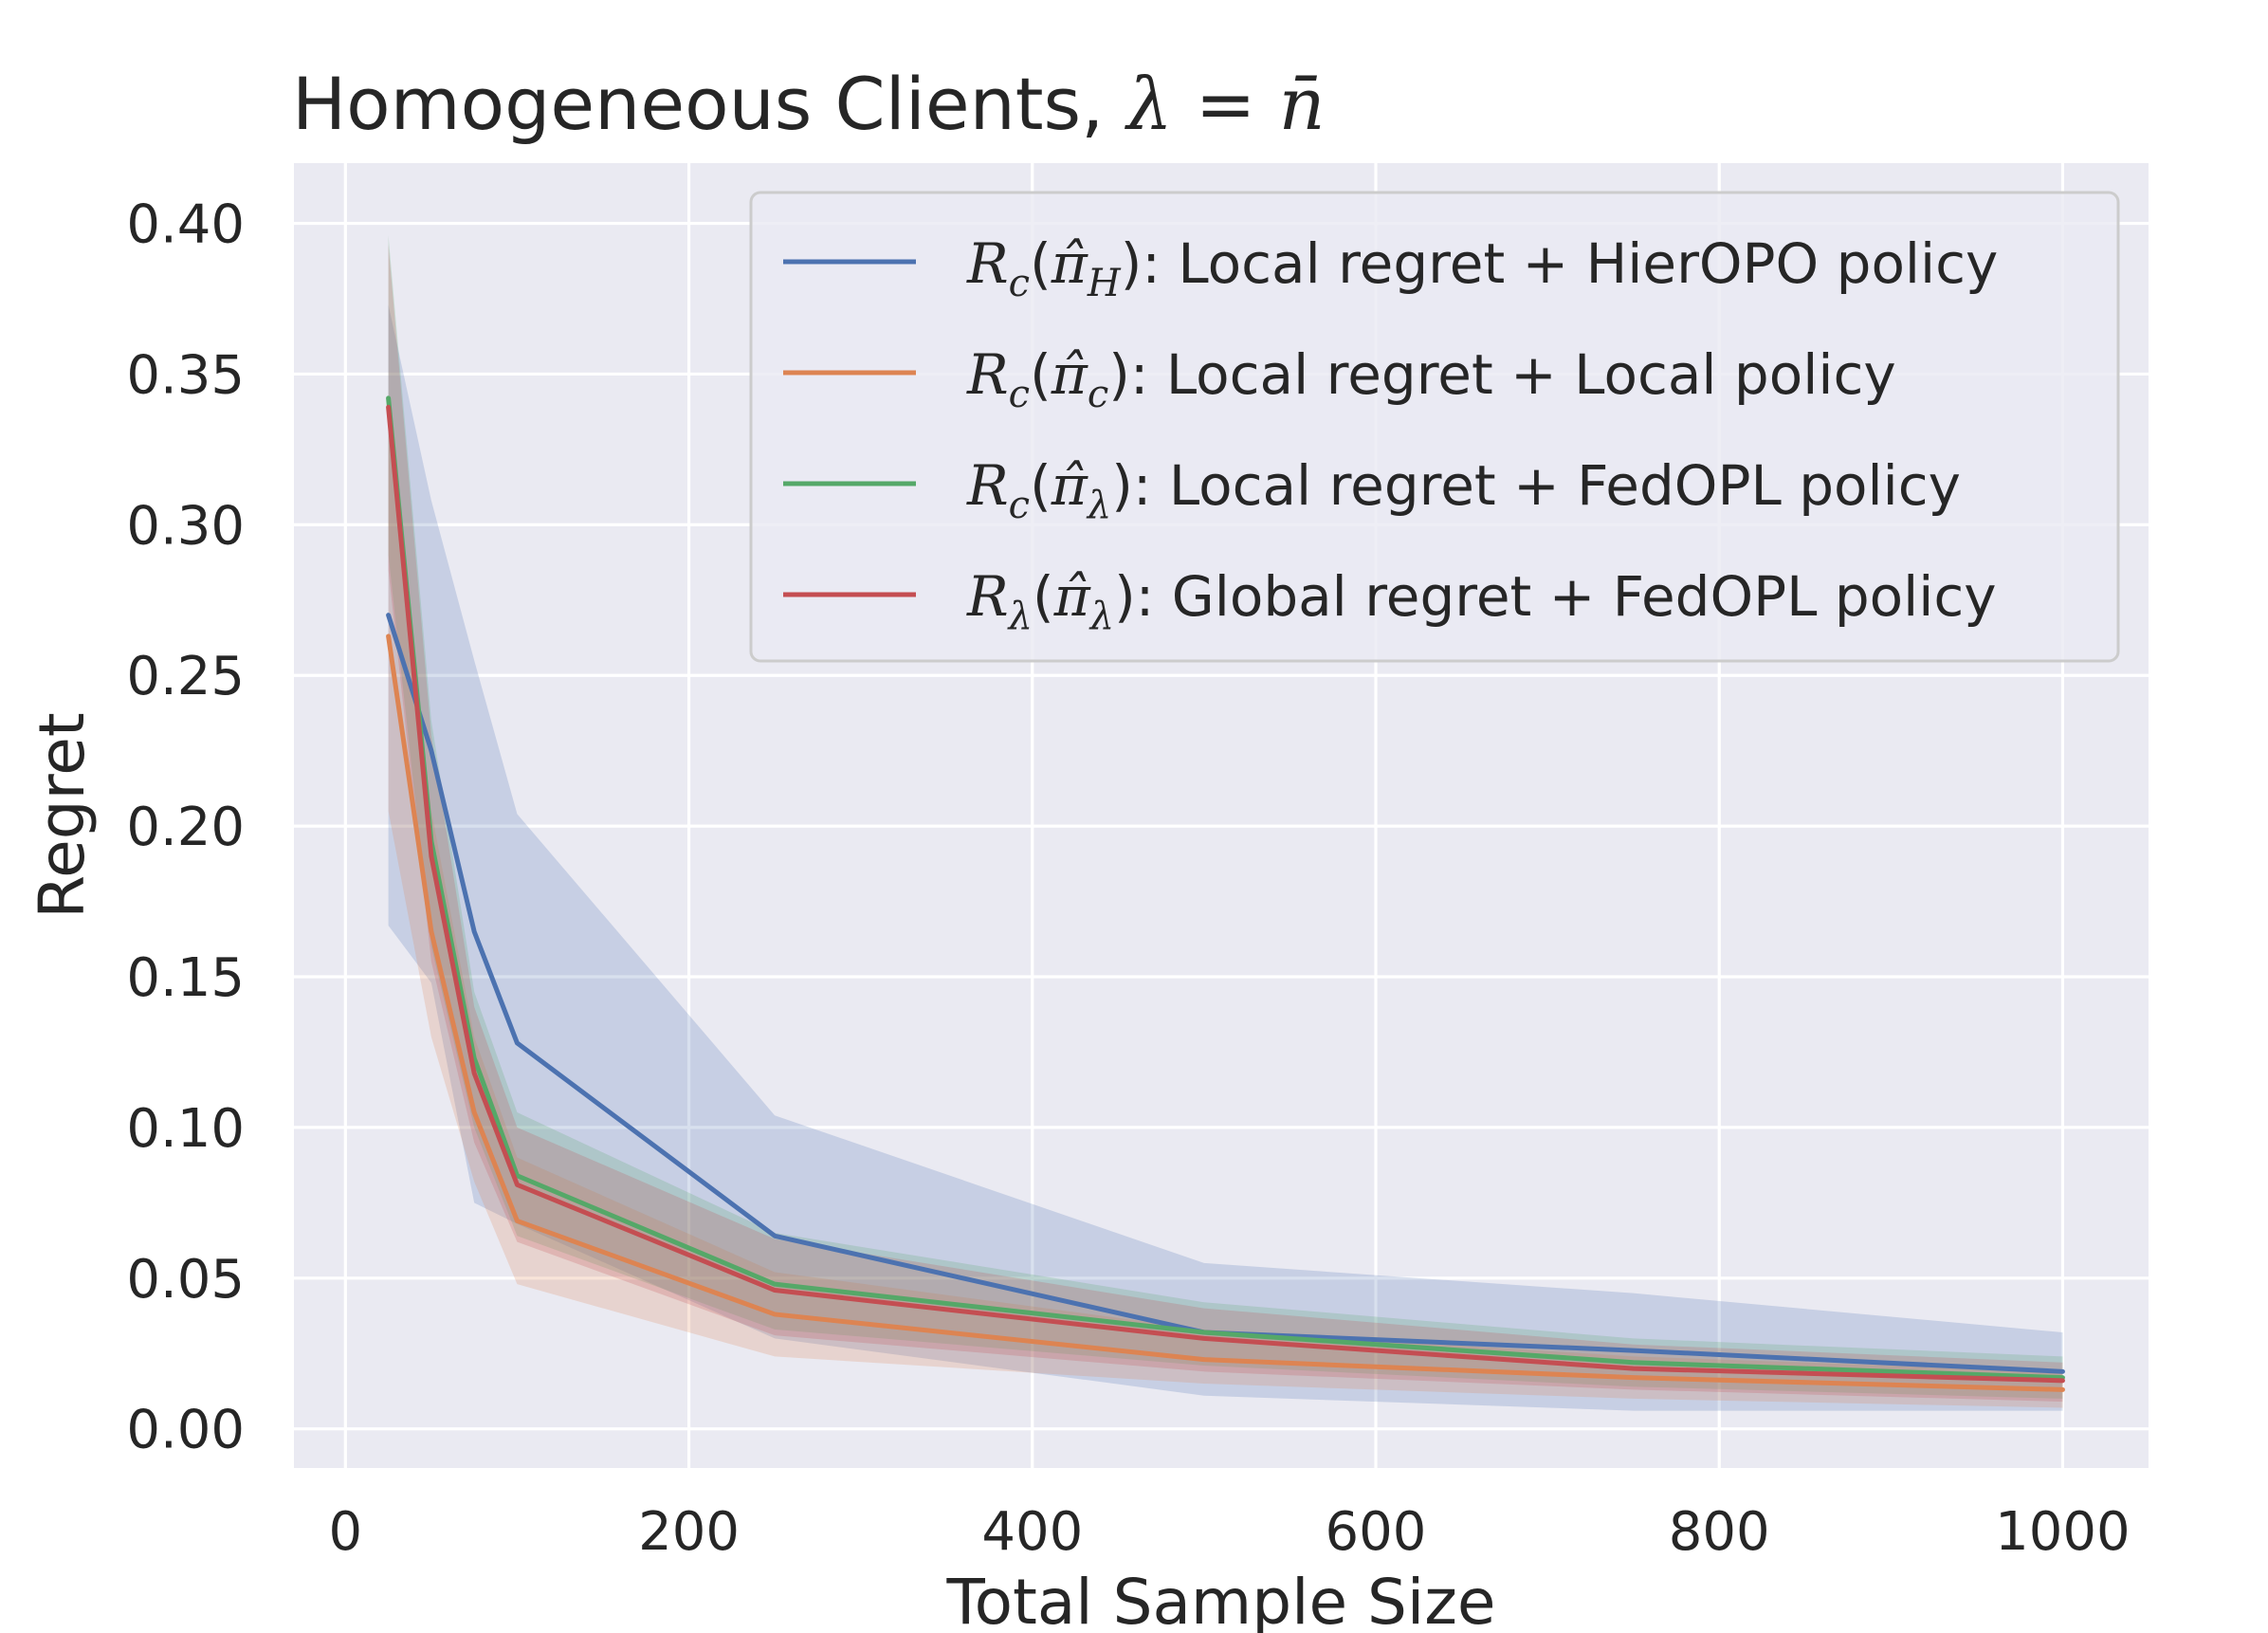  What do you see at coordinates (63, 815) in the screenshot?
I see `y-axis-label: Regret` at bounding box center [63, 815].